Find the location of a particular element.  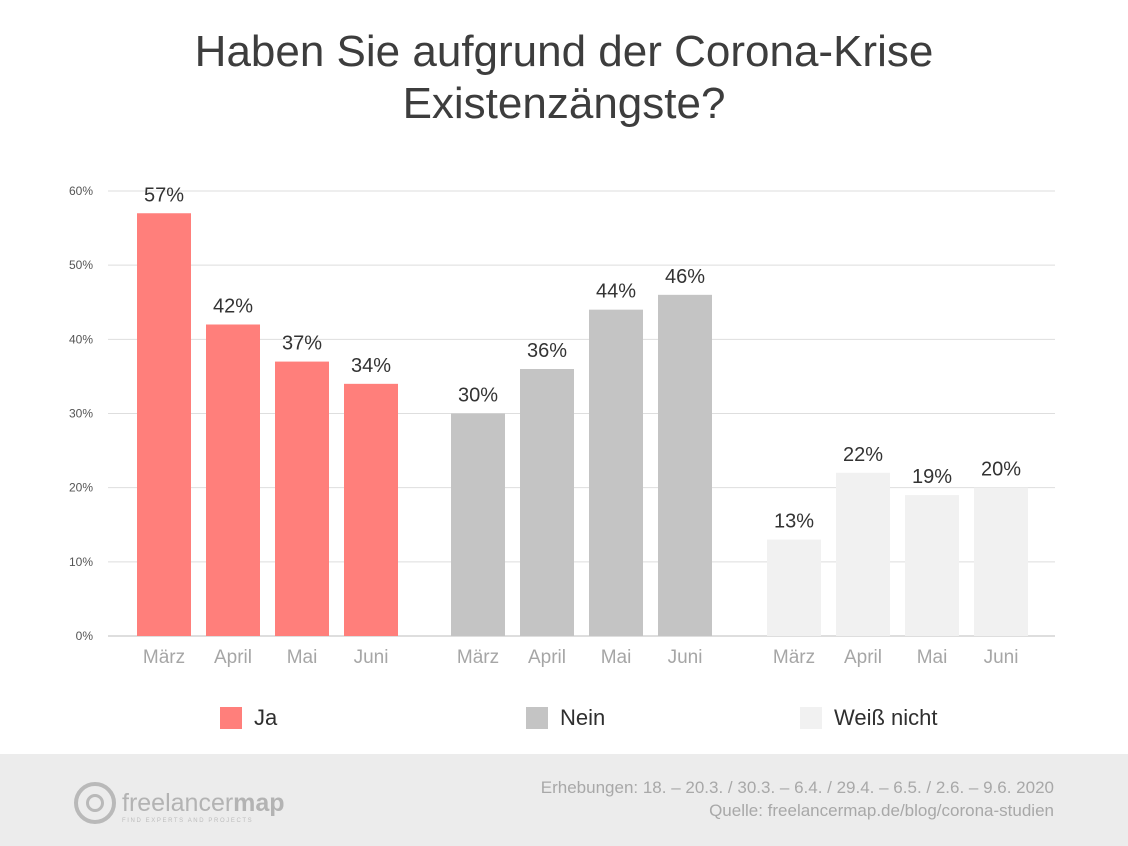

y-tick-label: 10% is located at coordinates (81, 562).